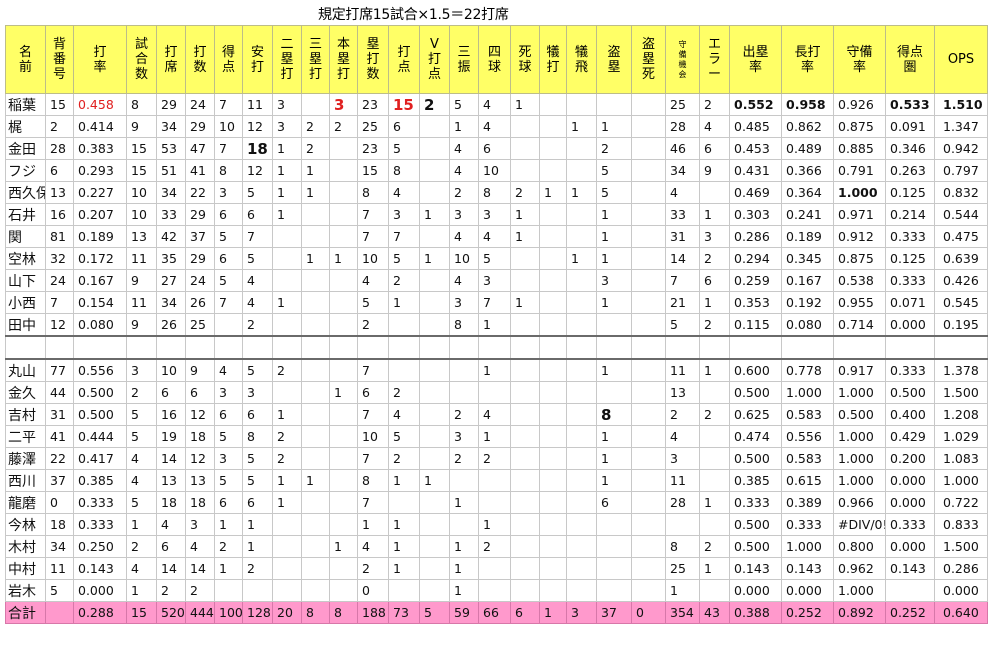  I want to click on stat-cell: 8, so click(494, 192).